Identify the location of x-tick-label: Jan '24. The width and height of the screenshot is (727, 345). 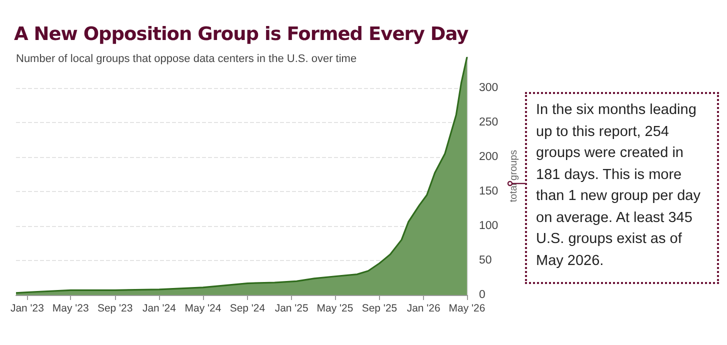
(159, 308).